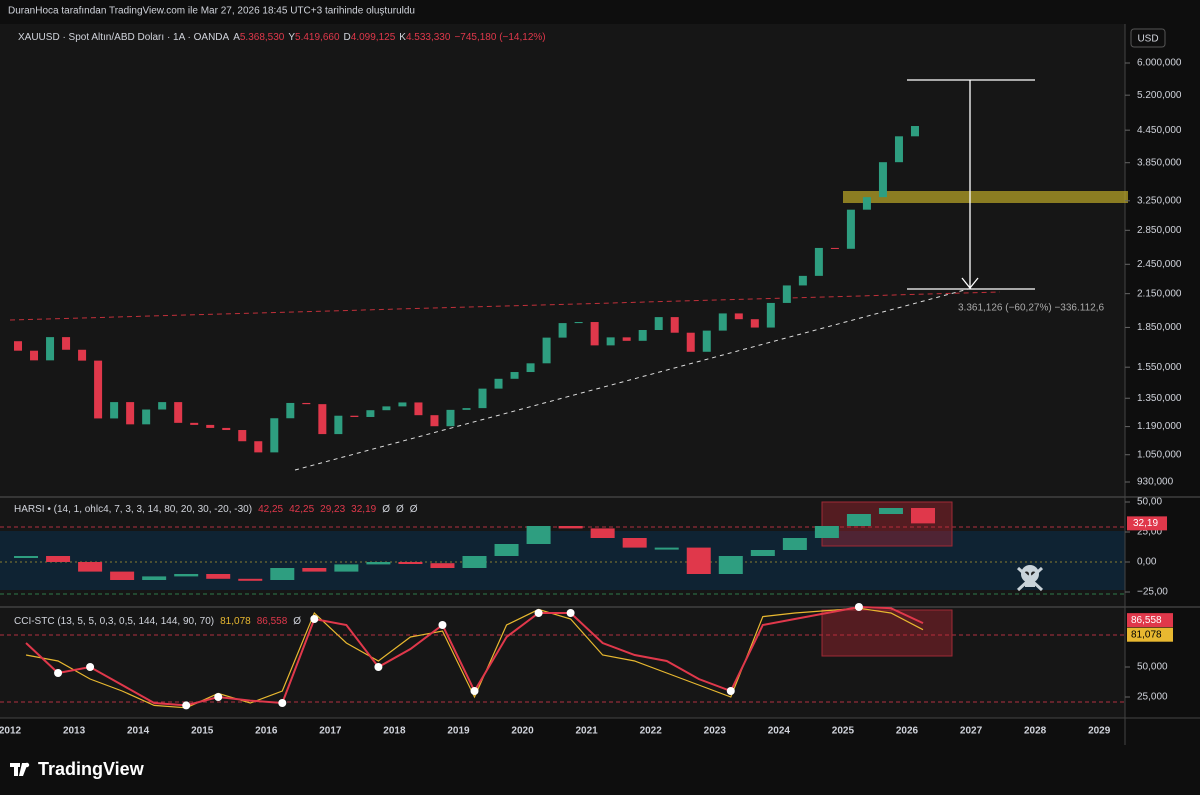  What do you see at coordinates (1159, 367) in the screenshot?
I see `price-label: 1.550,000` at bounding box center [1159, 367].